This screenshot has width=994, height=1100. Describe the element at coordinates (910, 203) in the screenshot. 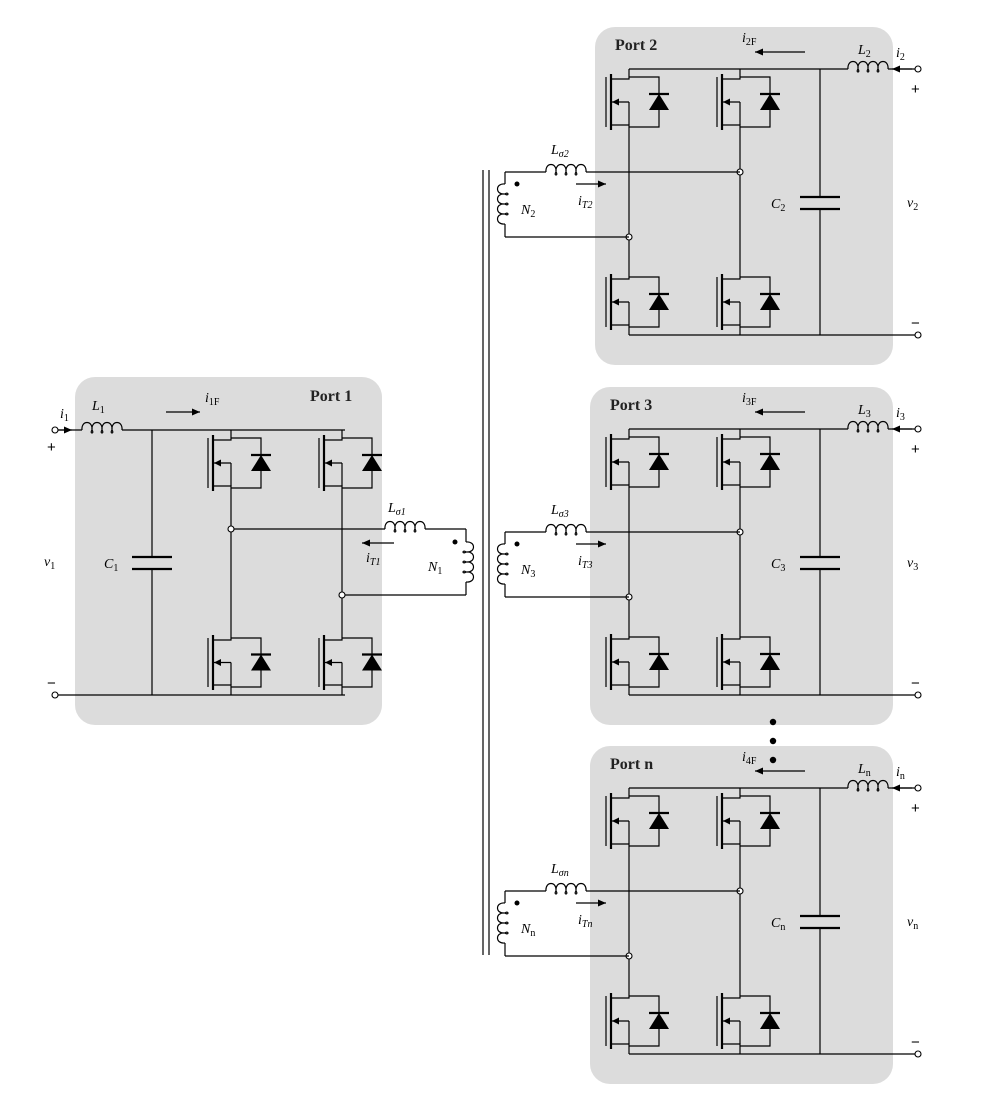

I see `voltage-v2-label-symbol: v` at that location.